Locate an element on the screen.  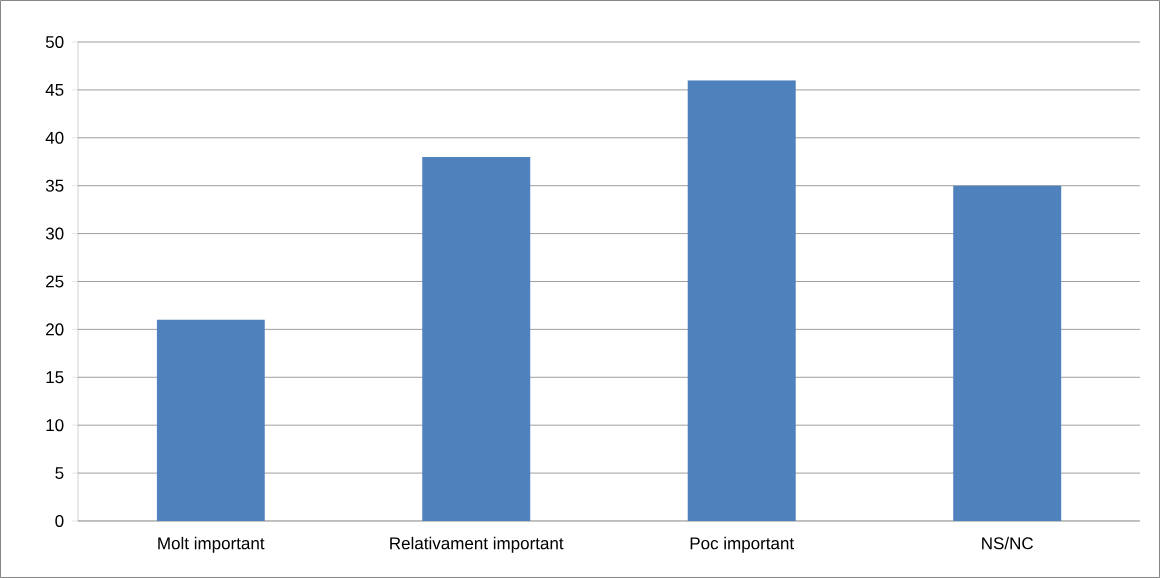
y-tick-label: 30 is located at coordinates (54, 233).